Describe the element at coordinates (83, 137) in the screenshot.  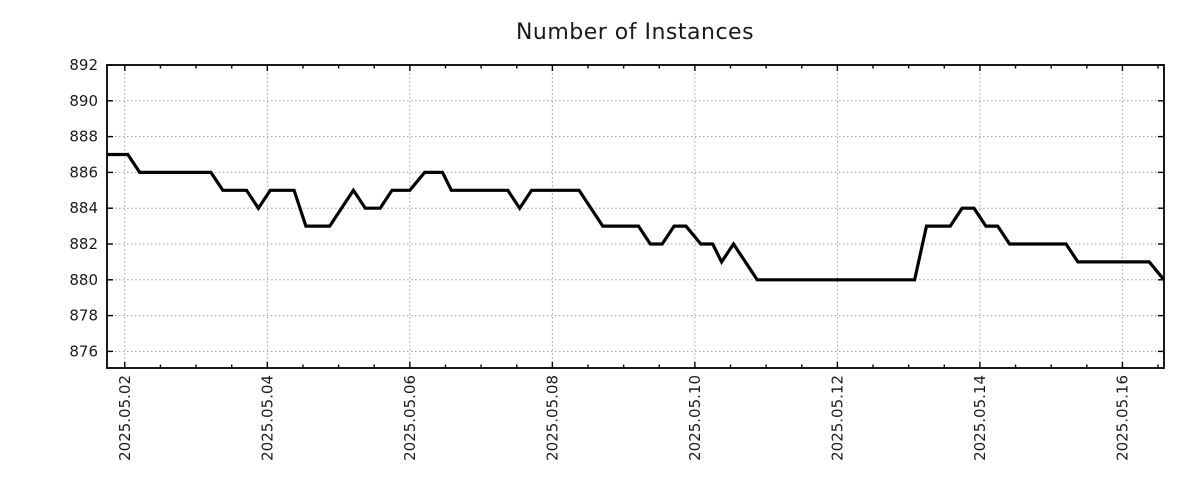
I see `y-axis-tick-label: 888` at that location.